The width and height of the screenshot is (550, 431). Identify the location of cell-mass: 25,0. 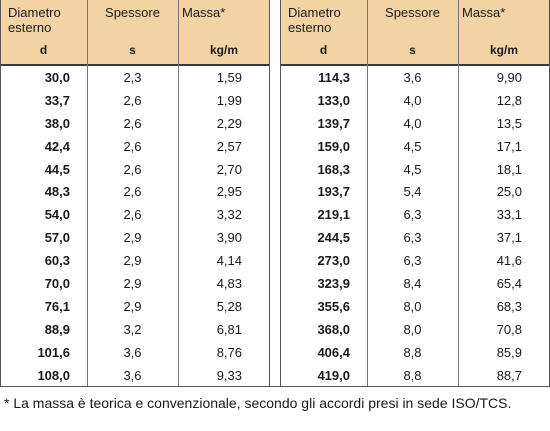
(509, 192).